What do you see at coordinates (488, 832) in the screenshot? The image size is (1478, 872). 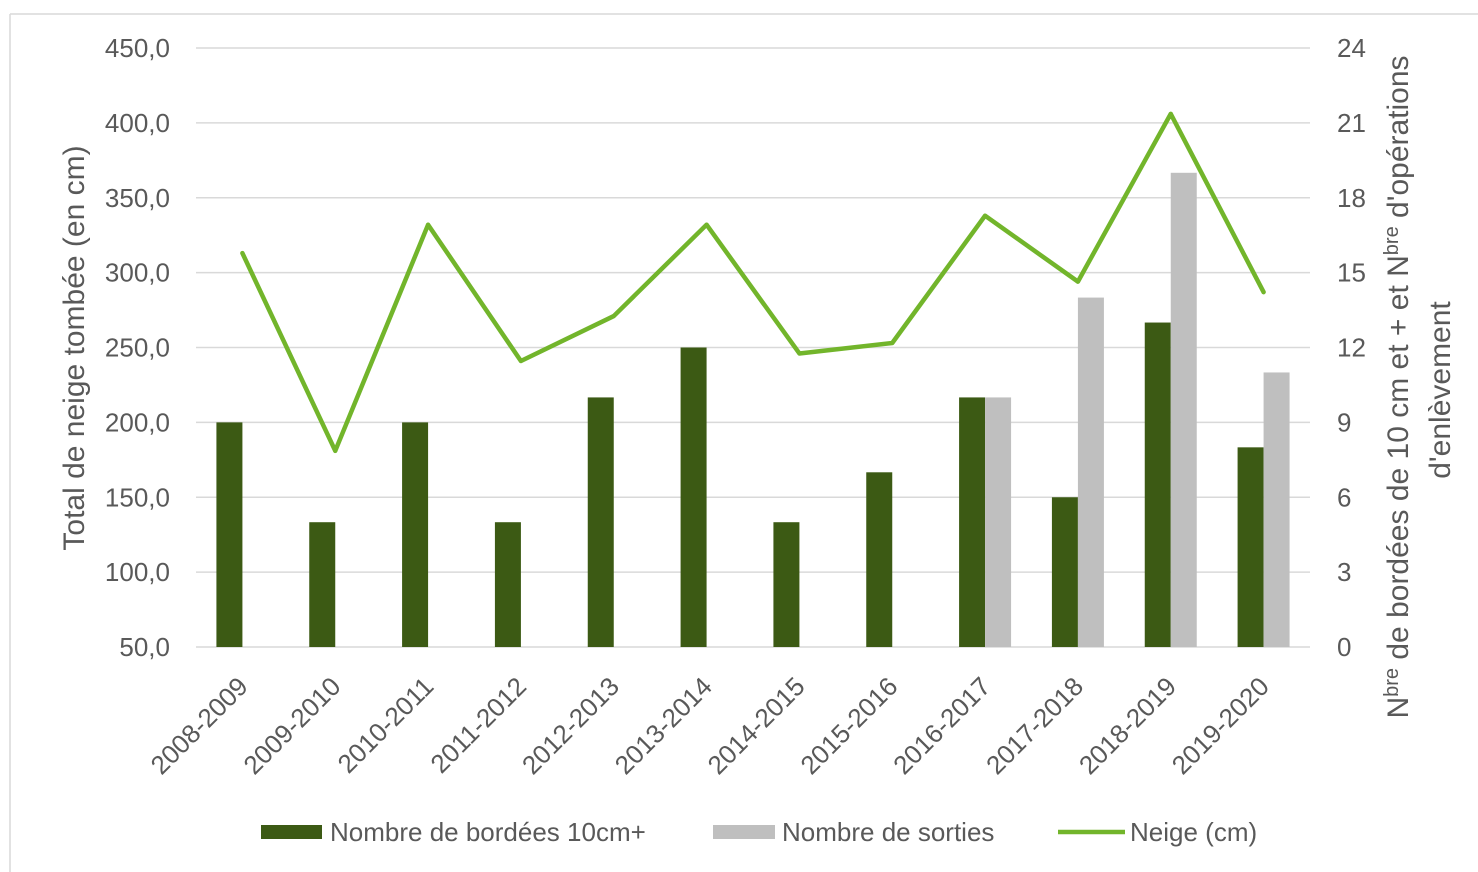 I see `legend-label: Nombre de bordées 10cm+` at bounding box center [488, 832].